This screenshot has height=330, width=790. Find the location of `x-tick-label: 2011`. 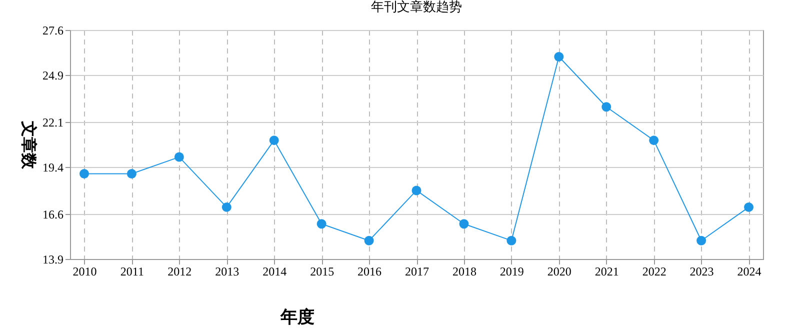

x-tick-label: 2011 is located at coordinates (132, 271).